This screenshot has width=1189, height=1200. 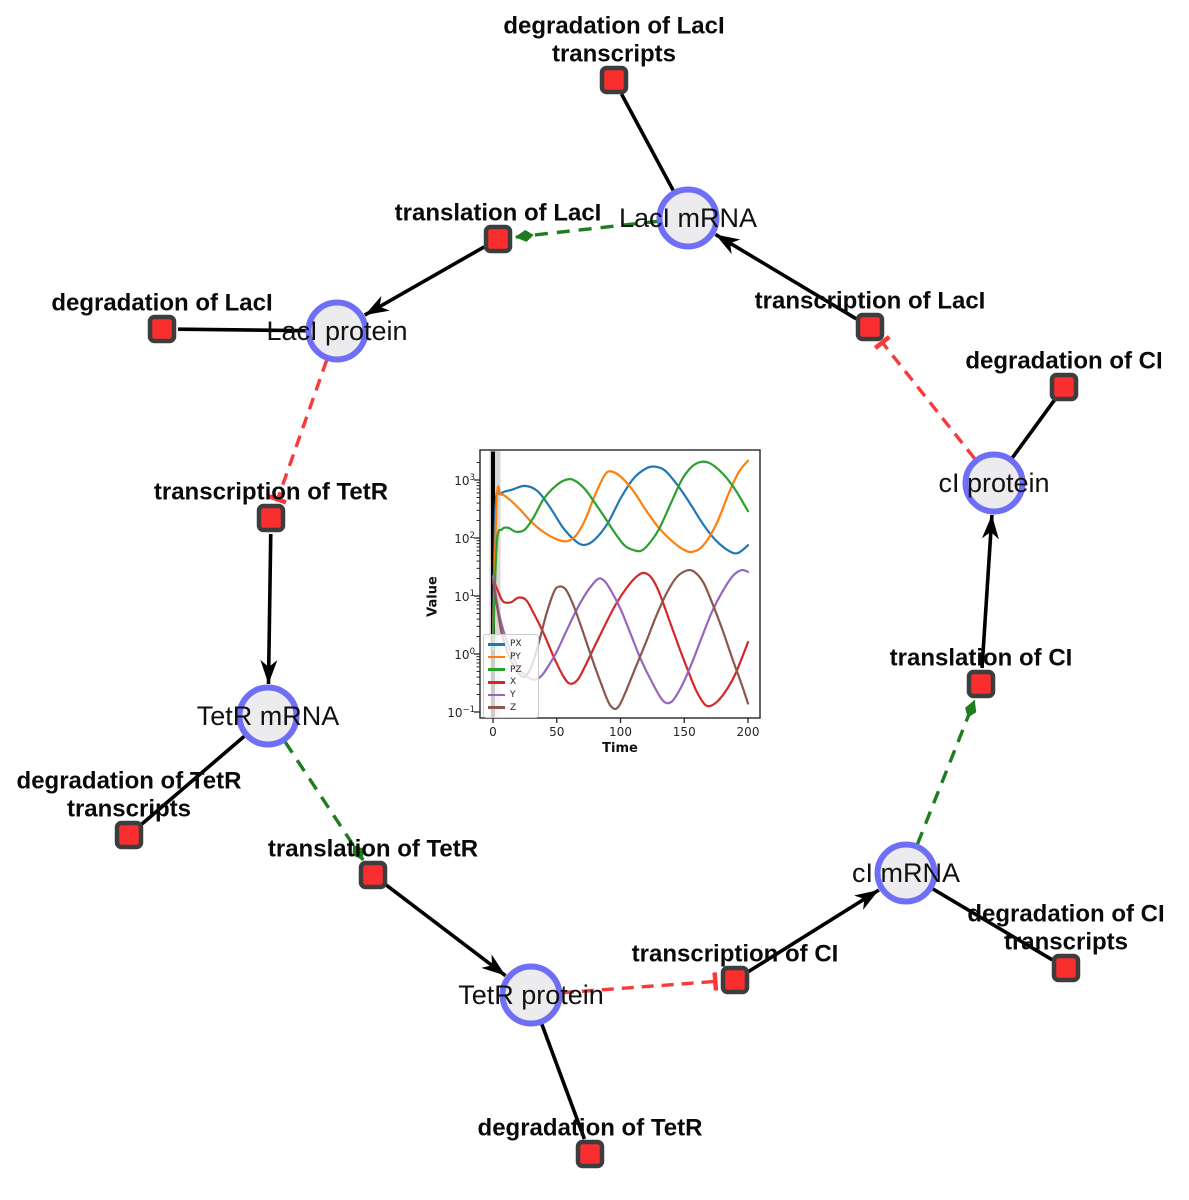 What do you see at coordinates (162, 329) in the screenshot?
I see `reaction-node-deg_lacI` at bounding box center [162, 329].